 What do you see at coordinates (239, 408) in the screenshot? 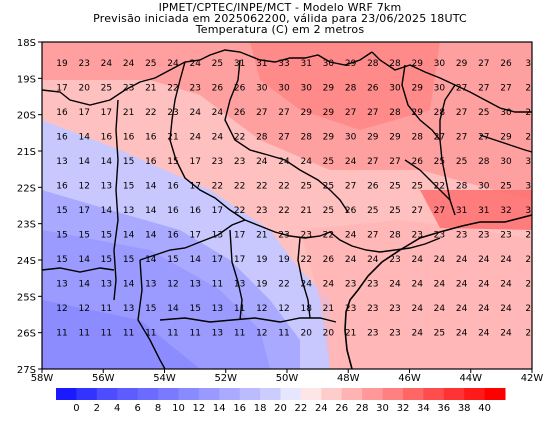
I see `colorbar-tick-label: 16` at bounding box center [239, 408].